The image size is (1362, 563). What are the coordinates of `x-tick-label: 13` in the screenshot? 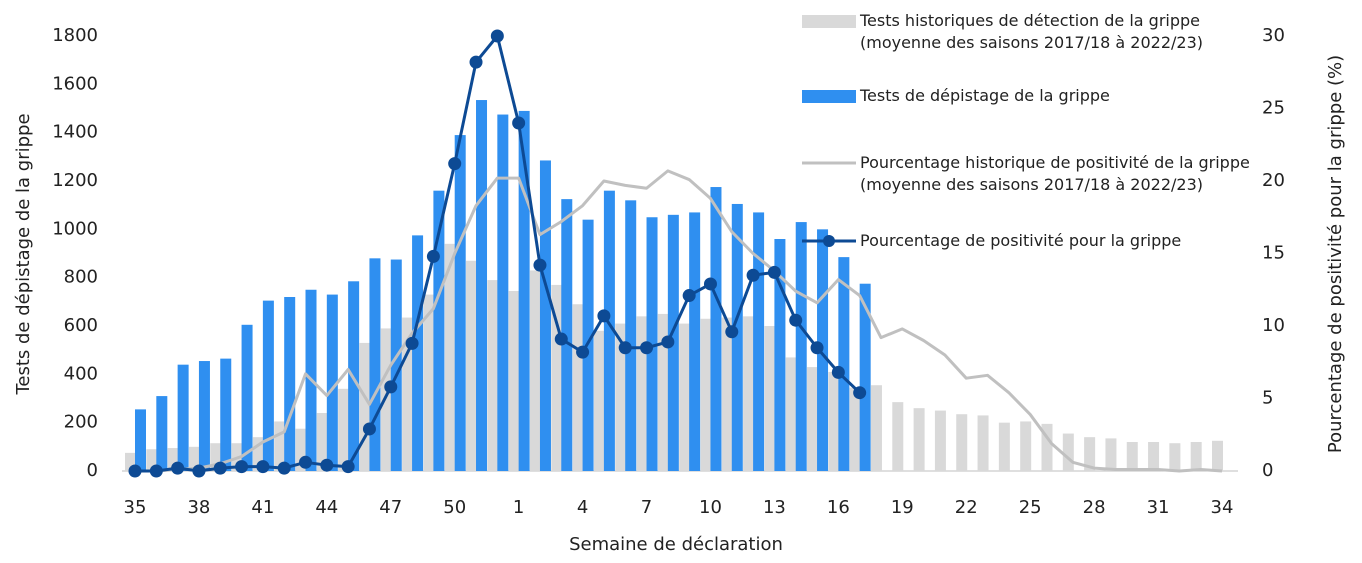 It's located at (774, 507).